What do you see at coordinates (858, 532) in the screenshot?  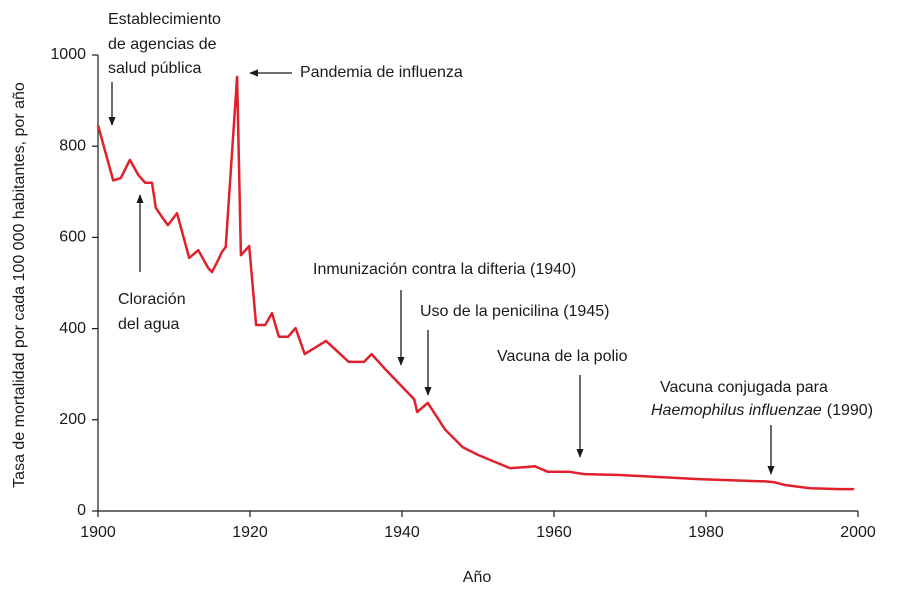 I see `x-tick-label: 2000` at bounding box center [858, 532].